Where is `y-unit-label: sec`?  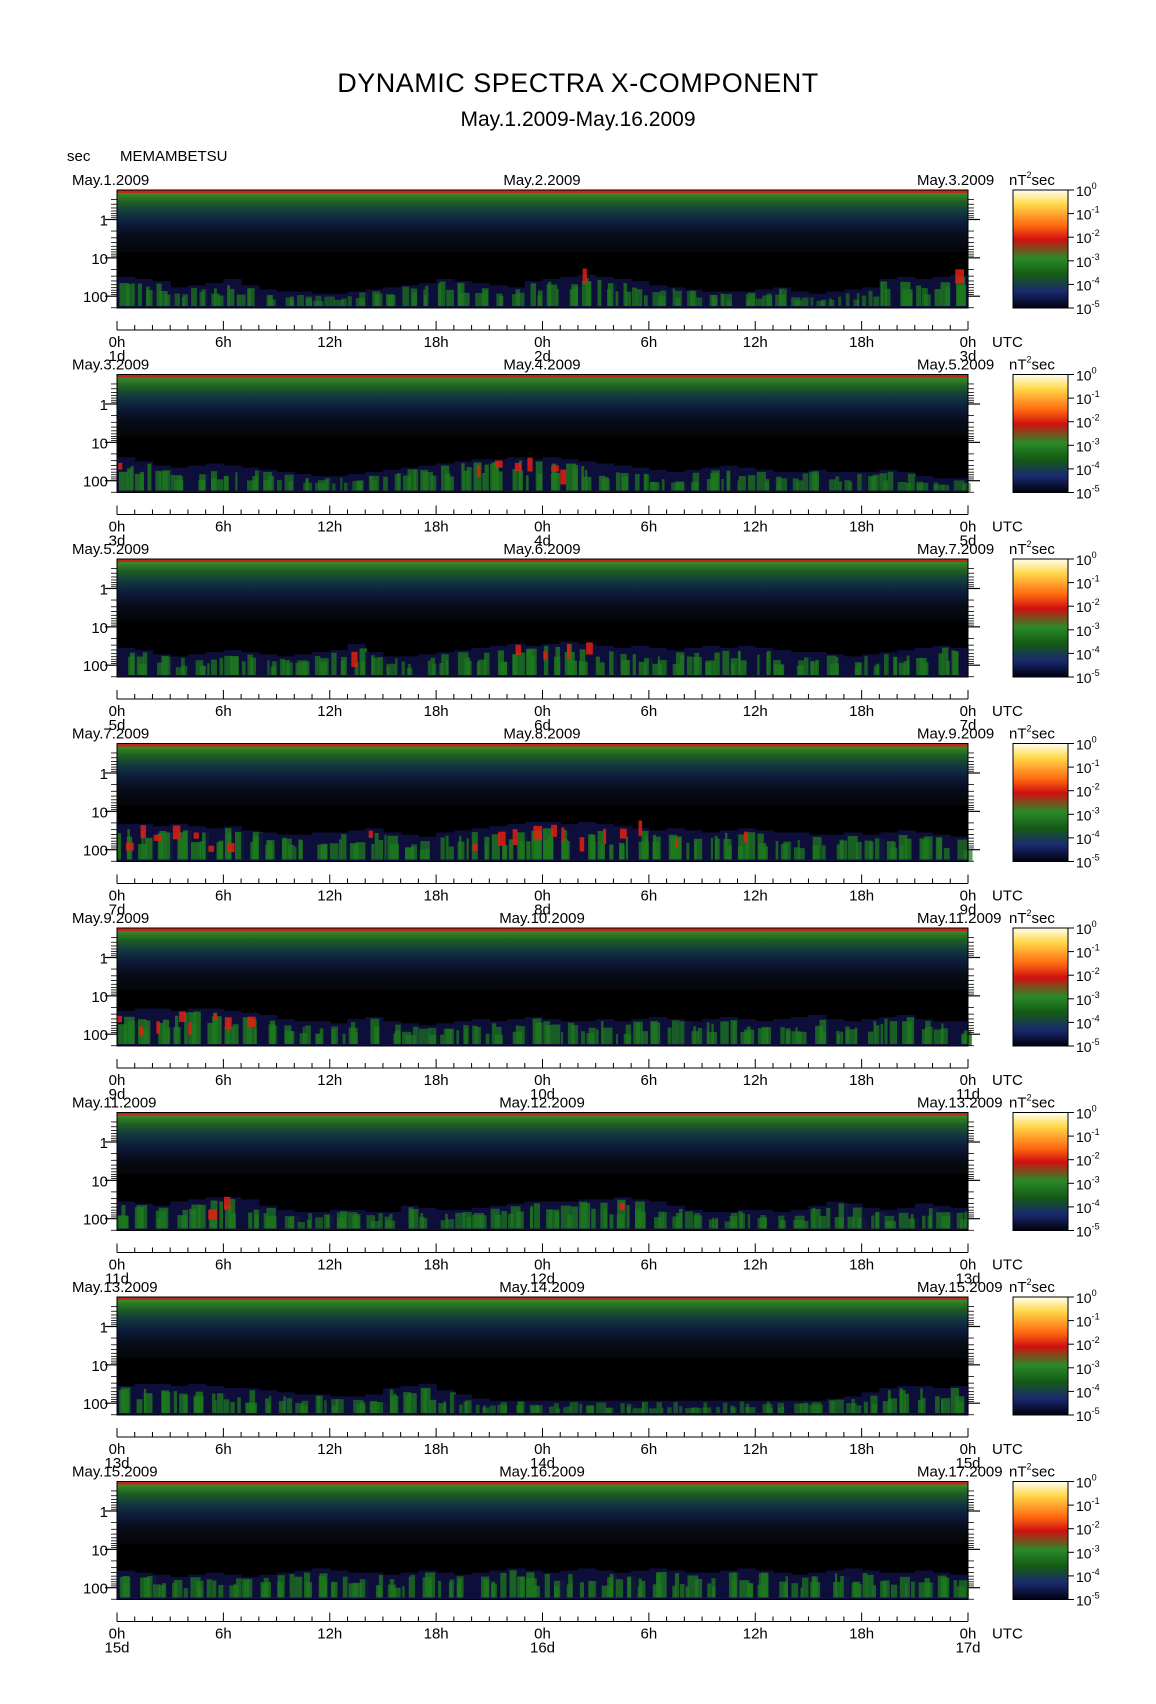 y-unit-label: sec is located at coordinates (79, 156).